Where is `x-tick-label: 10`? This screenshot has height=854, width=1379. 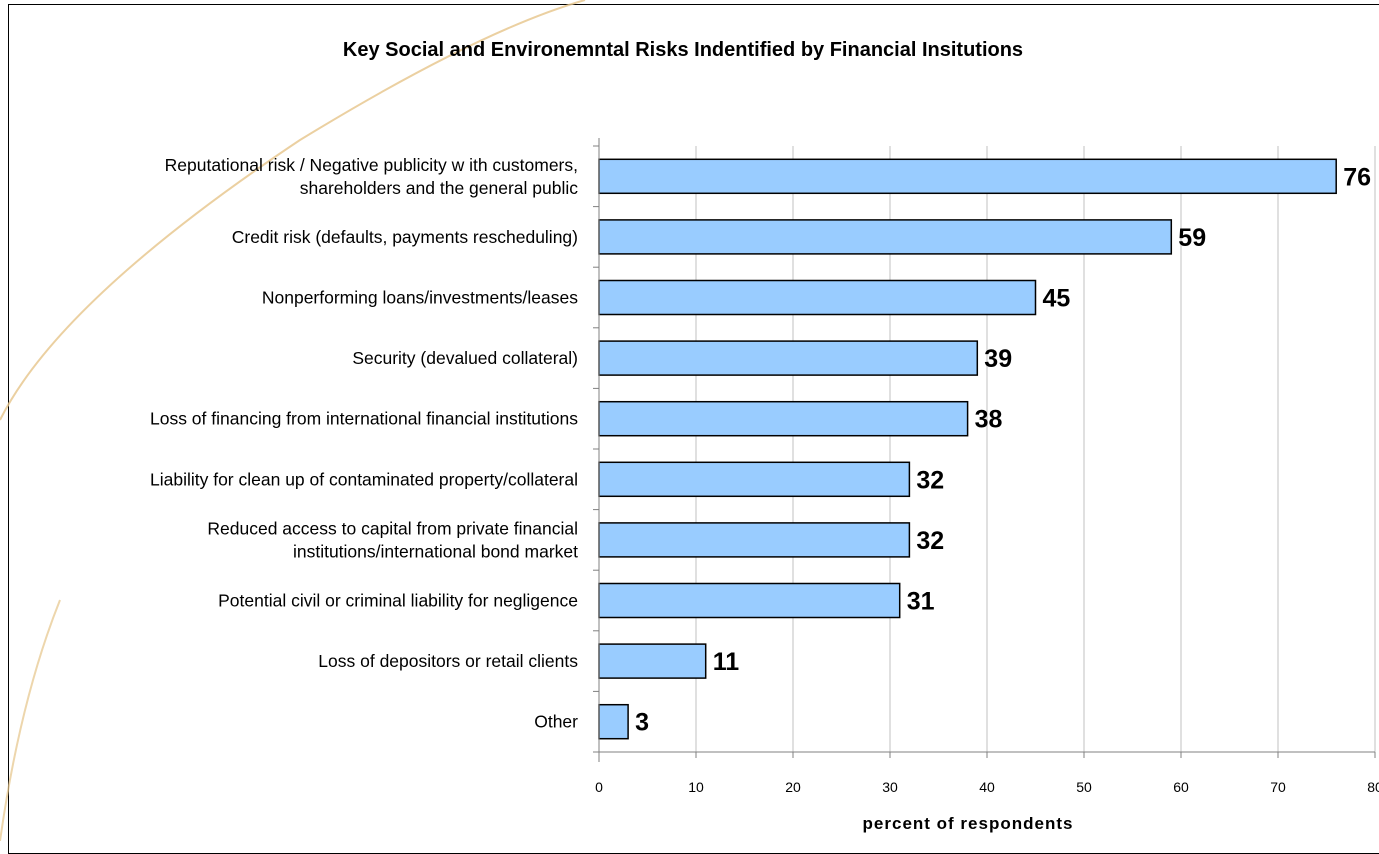
x-tick-label: 10 is located at coordinates (696, 787).